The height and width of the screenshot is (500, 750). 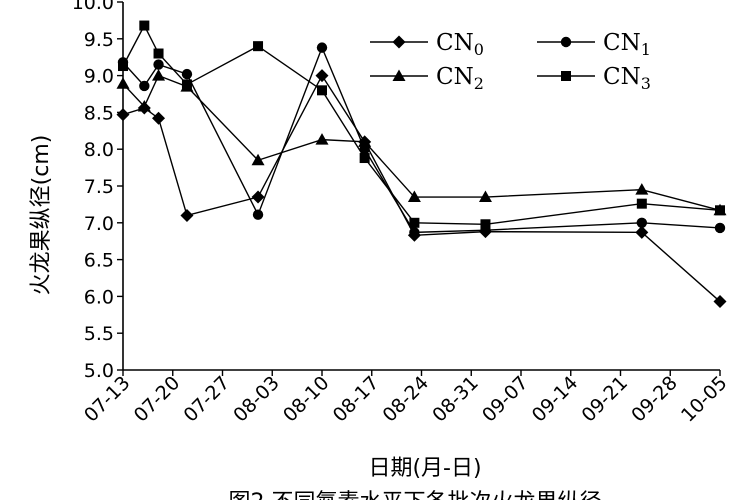 I want to click on legend-label-subscript: 1, so click(x=646, y=49).